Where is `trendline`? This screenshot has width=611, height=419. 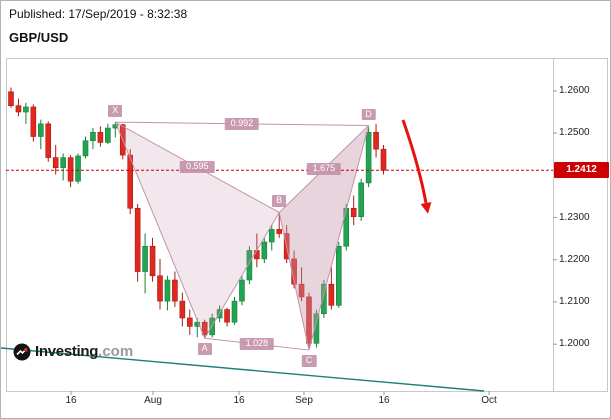 trendline is located at coordinates (243, 369).